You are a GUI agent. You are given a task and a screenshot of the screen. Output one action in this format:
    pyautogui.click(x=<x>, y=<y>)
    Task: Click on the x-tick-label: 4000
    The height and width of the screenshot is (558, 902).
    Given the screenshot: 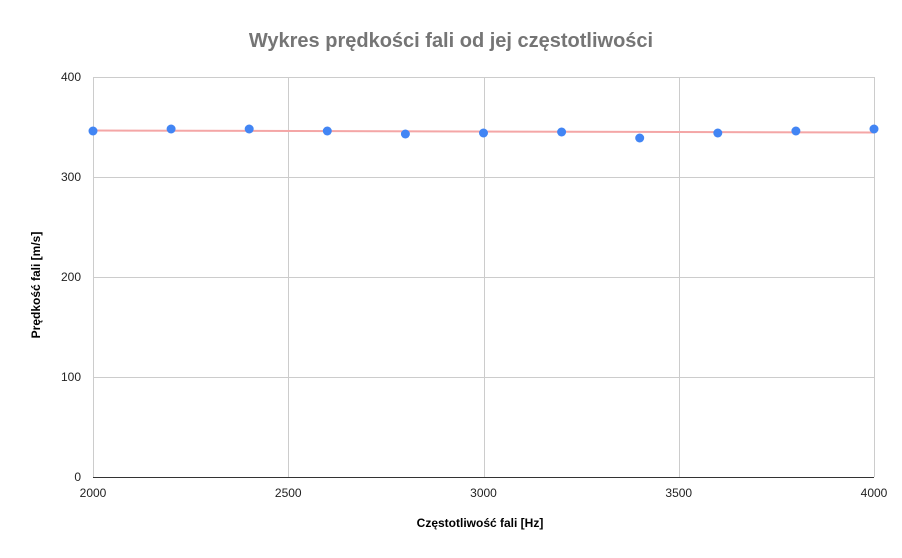 What is the action you would take?
    pyautogui.click(x=874, y=493)
    